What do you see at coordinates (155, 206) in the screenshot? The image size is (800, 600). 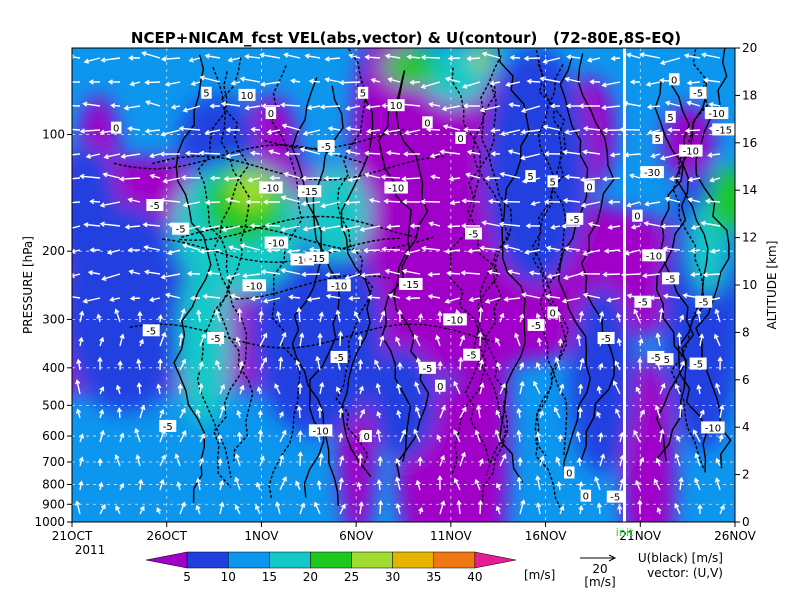 I see `contour-label: -5` at bounding box center [155, 206].